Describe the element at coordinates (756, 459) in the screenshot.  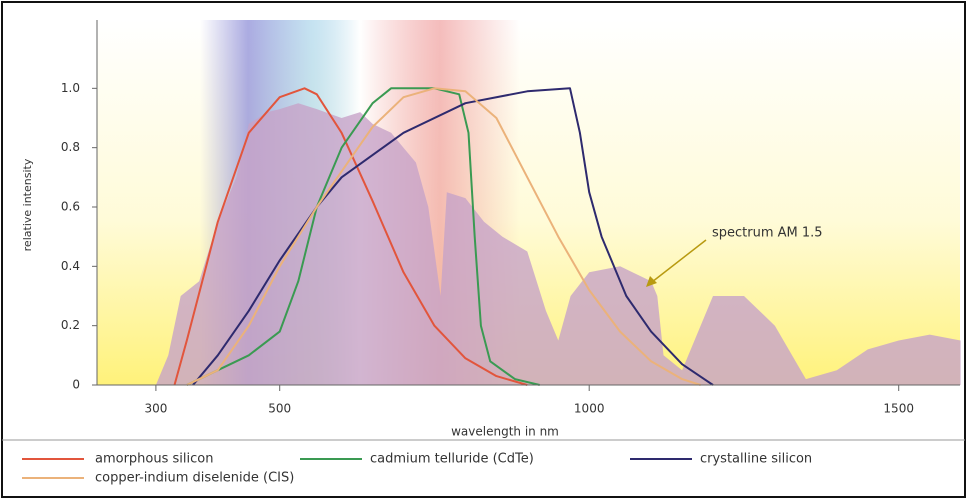
I see `legend-label: crystalline silicon` at that location.